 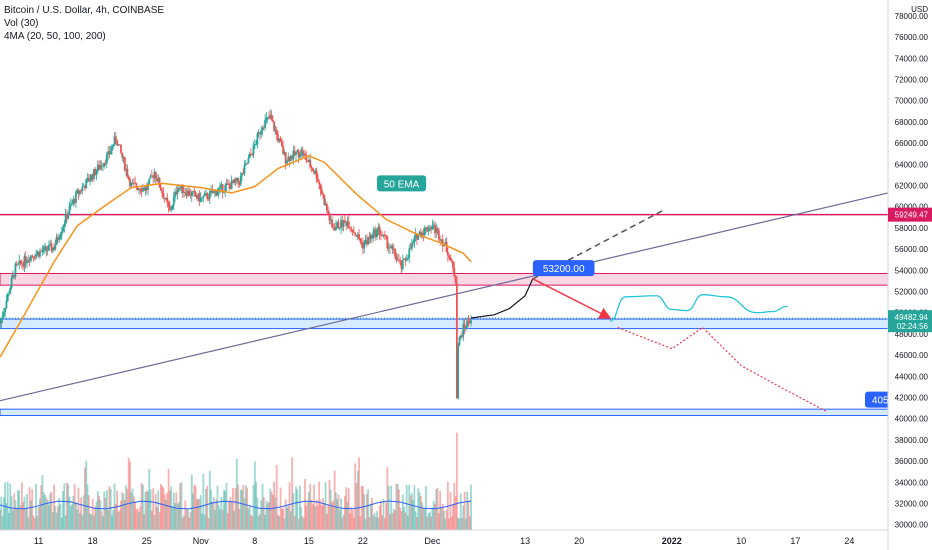 I want to click on x-tick-label: 24, so click(x=849, y=541).